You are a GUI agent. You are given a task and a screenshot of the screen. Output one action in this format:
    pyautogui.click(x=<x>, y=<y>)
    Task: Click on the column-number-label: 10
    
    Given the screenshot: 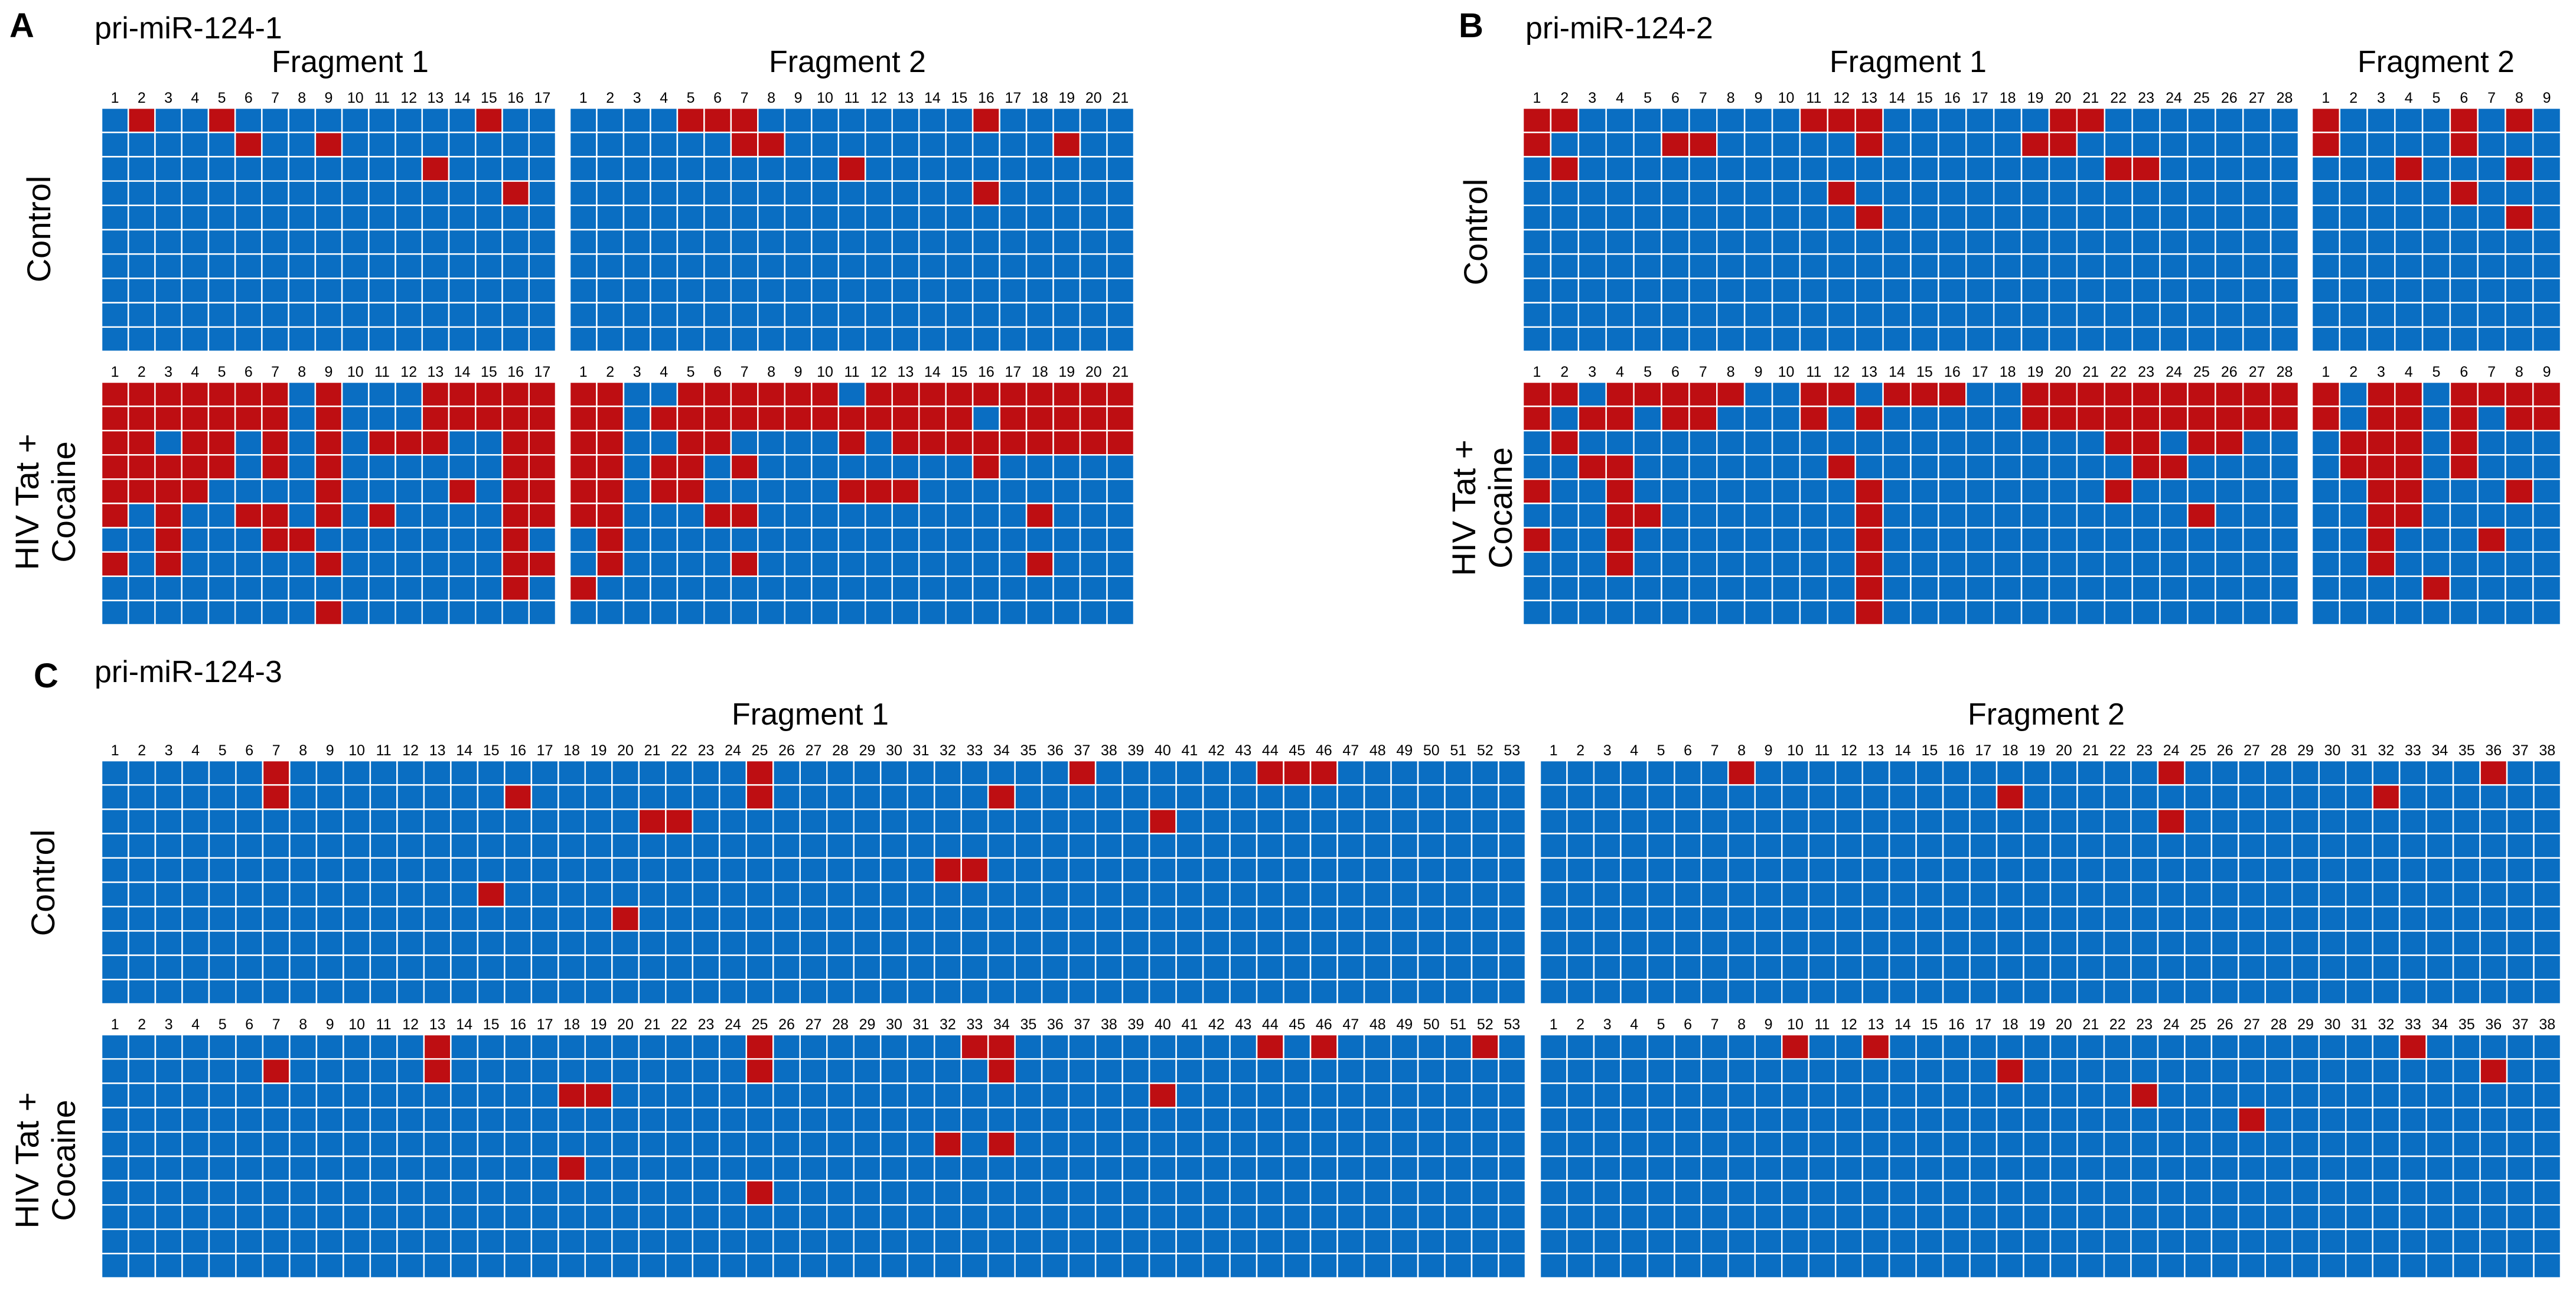 What is the action you would take?
    pyautogui.click(x=1787, y=372)
    